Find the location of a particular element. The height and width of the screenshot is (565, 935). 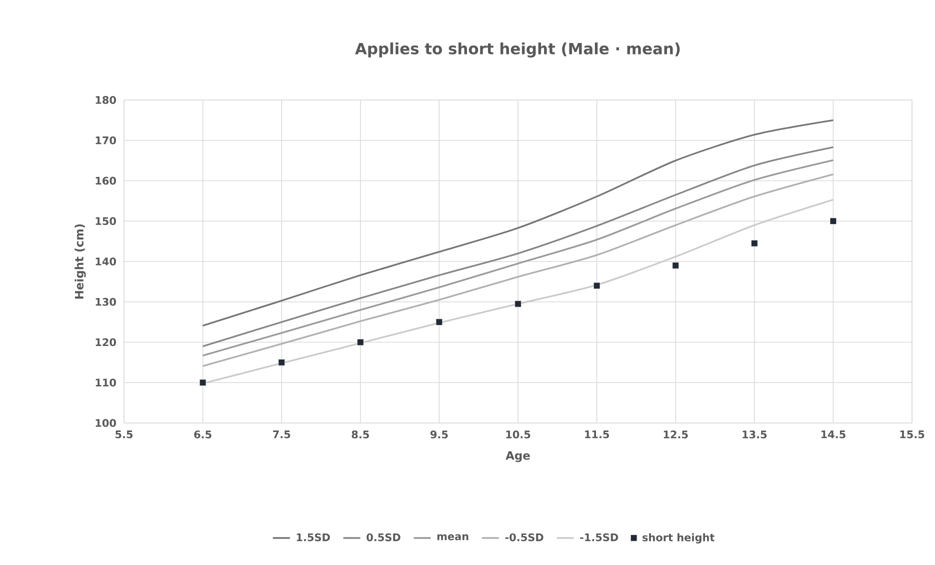

y-tick-label: 110 is located at coordinates (106, 382).